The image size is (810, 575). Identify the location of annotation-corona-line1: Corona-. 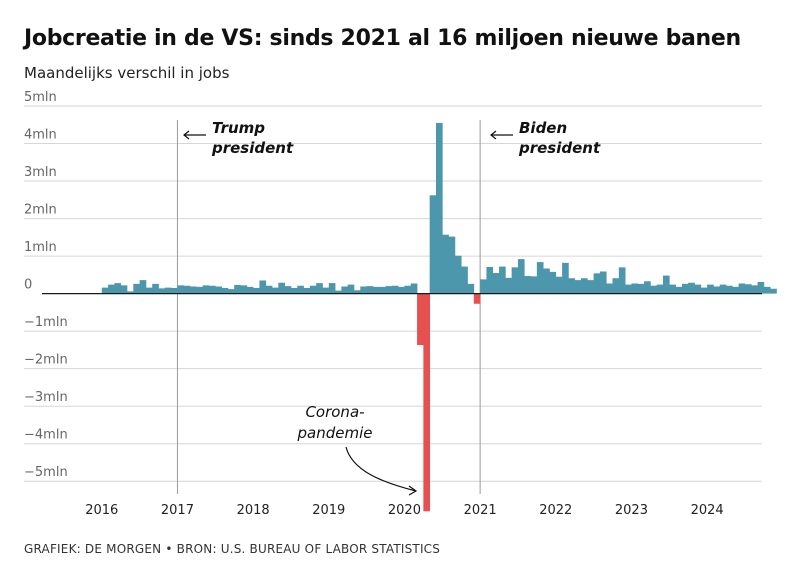
(334, 412).